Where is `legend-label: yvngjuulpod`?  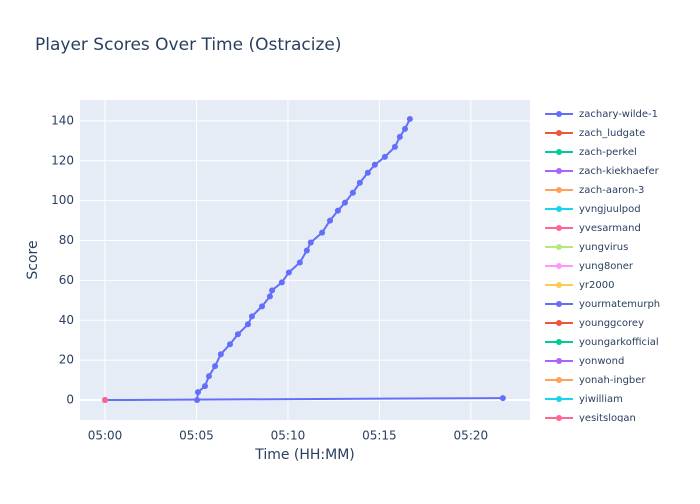
legend-label: yvngjuulpod is located at coordinates (610, 209).